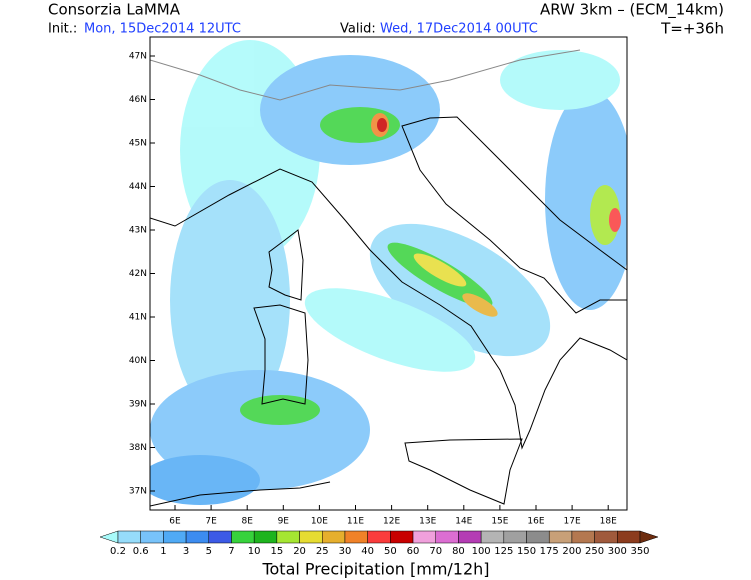 This screenshot has width=751, height=580. What do you see at coordinates (138, 100) in the screenshot?
I see `lat-label: 46N` at bounding box center [138, 100].